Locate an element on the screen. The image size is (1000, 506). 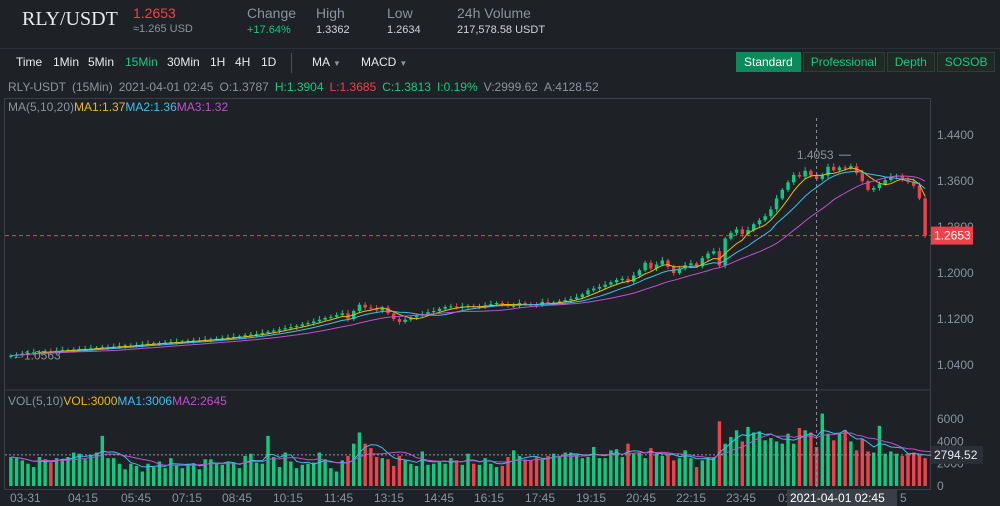
sub-indicator-select: MACD ▼ is located at coordinates (384, 62).